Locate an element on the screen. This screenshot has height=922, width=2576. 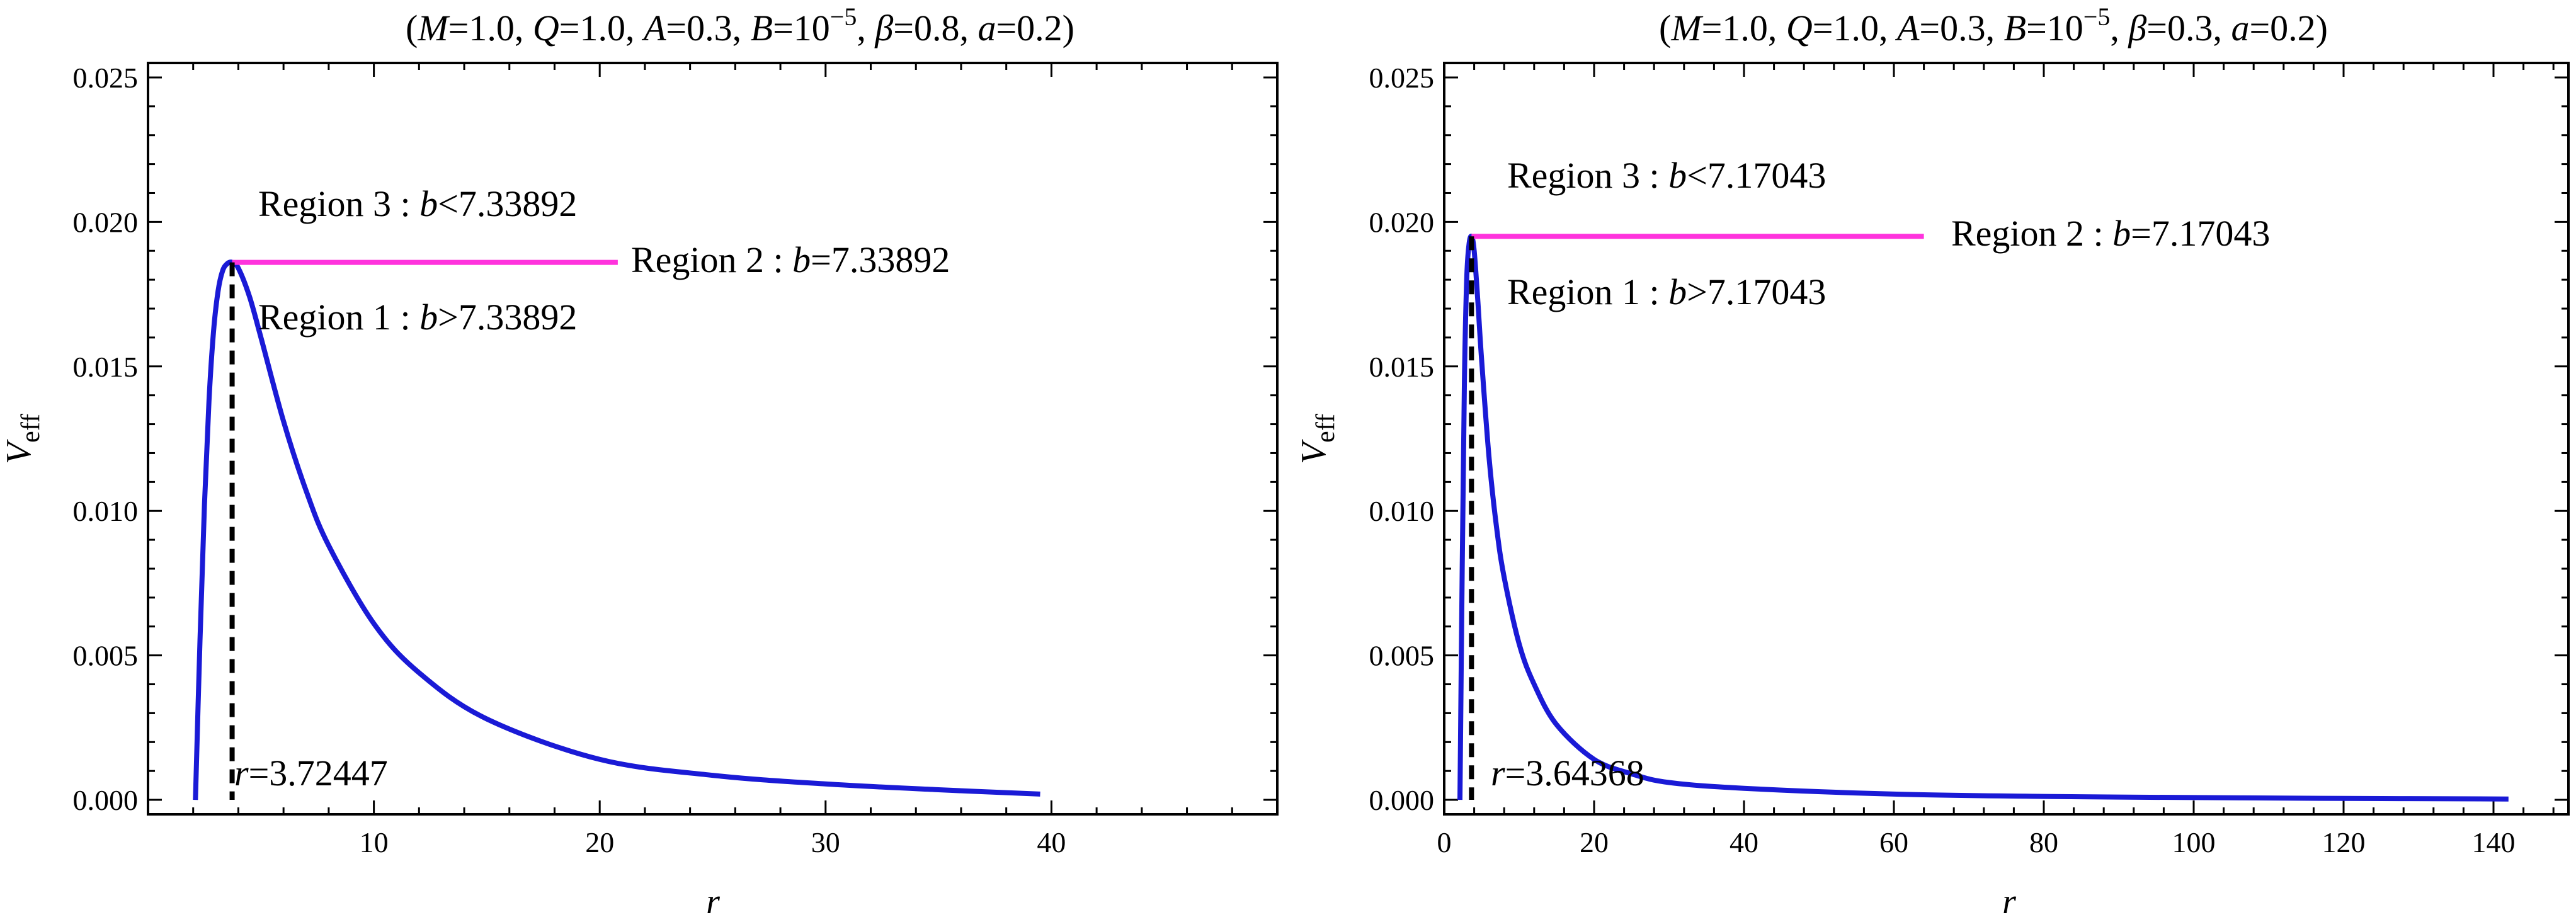
chart-right-y-tick-labels: 0.000 0.005 0.010 0.015 0.020 0.025 is located at coordinates (1402, 439).